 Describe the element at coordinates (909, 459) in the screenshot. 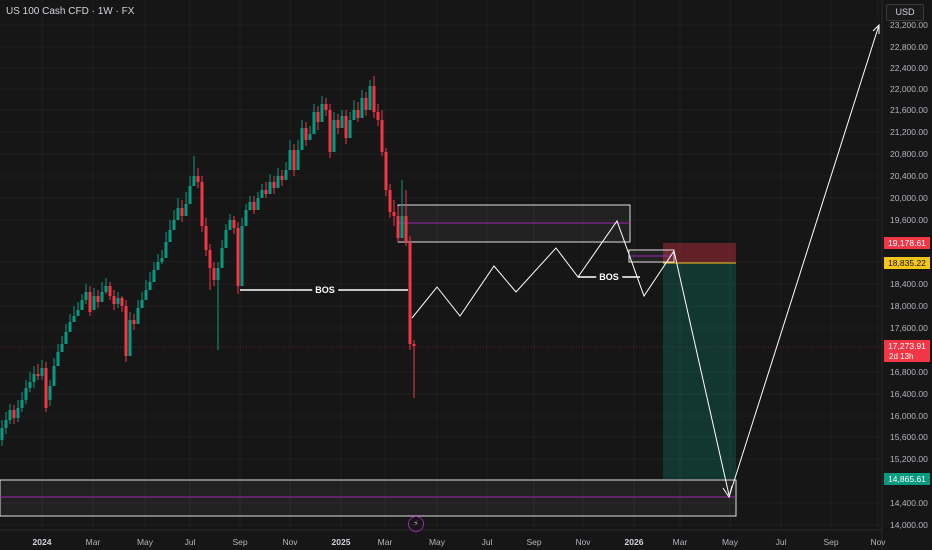

I see `price-axis-label: 15,200.00` at that location.